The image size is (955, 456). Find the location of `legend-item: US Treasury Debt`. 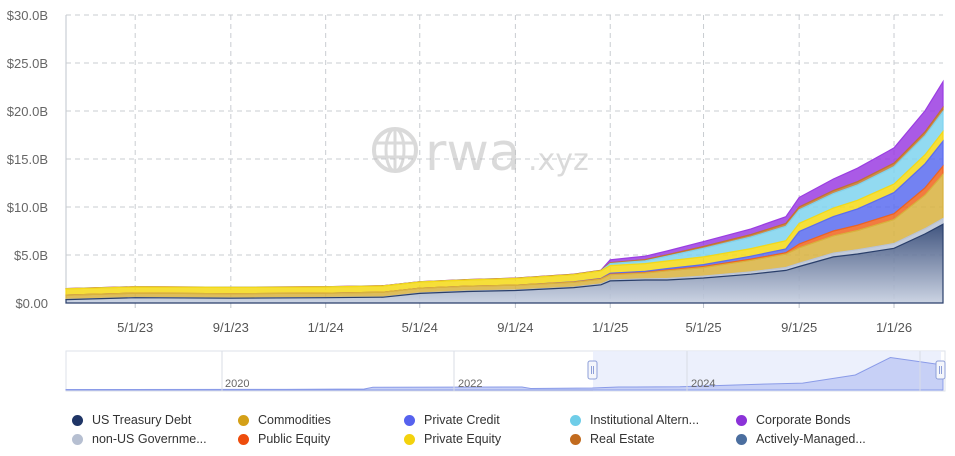

legend-item: US Treasury Debt is located at coordinates (131, 420).